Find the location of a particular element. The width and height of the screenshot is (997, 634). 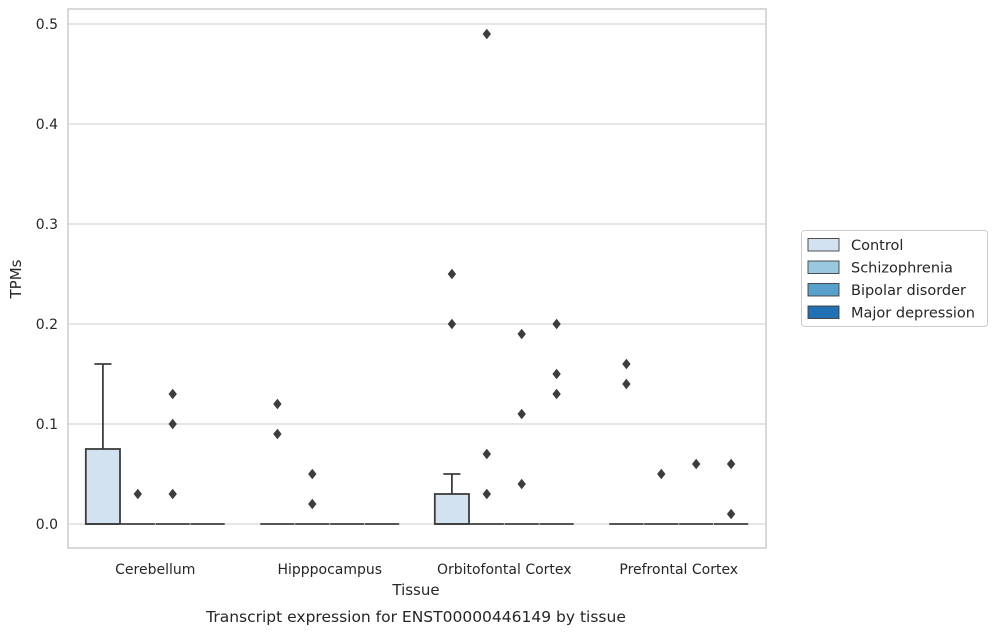

legend-frame is located at coordinates (894, 278).